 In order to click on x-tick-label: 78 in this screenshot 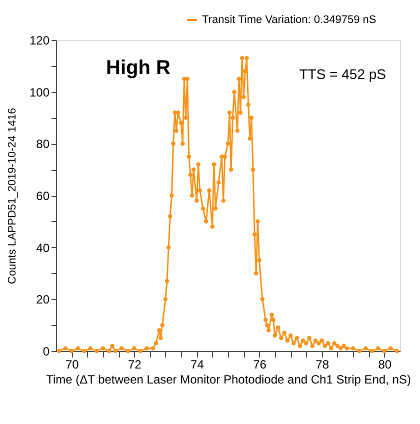, I will do `click(323, 365)`.